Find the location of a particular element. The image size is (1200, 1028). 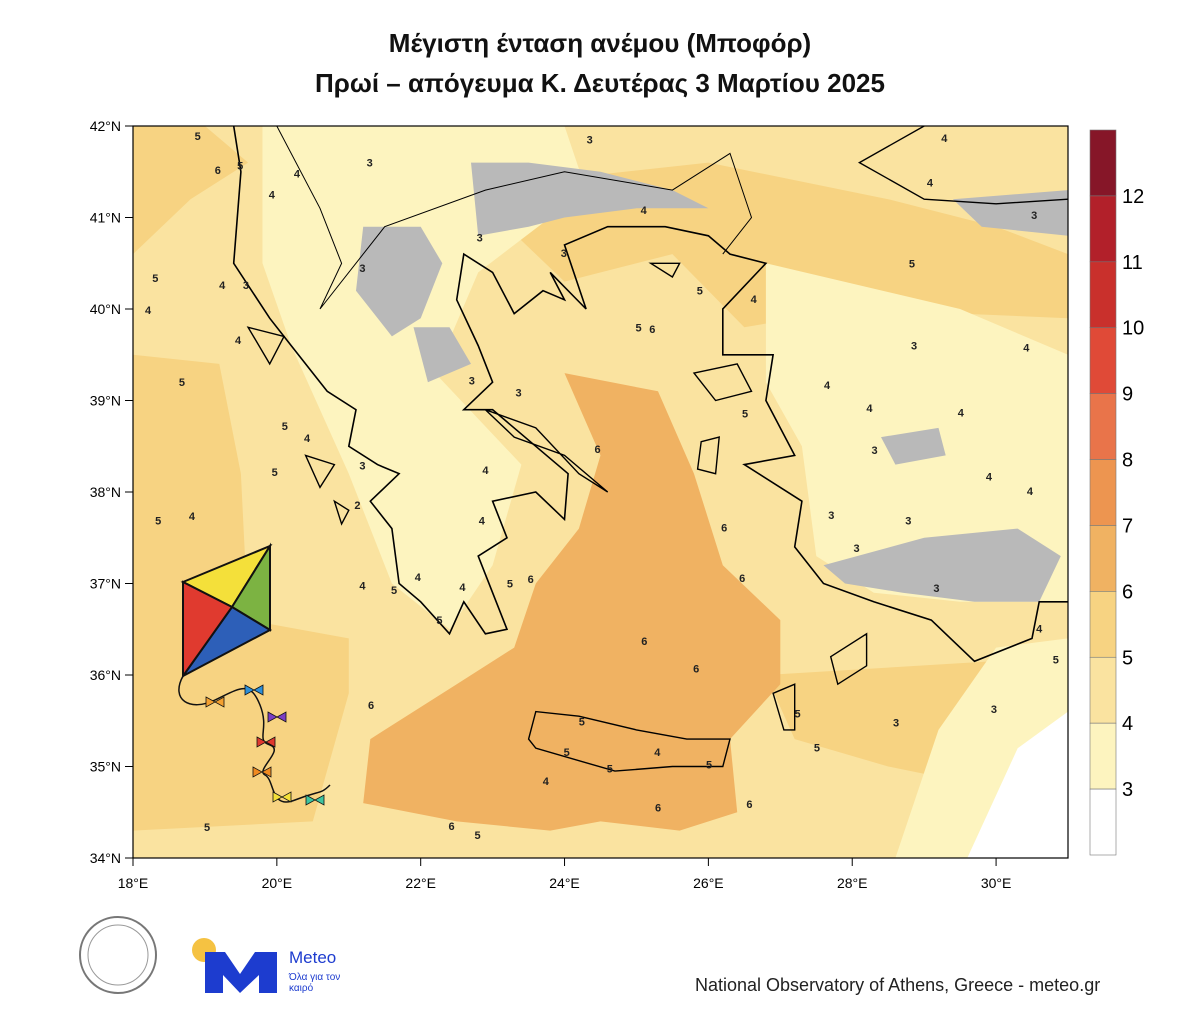

colorbar-label: 7 is located at coordinates (1127, 526).